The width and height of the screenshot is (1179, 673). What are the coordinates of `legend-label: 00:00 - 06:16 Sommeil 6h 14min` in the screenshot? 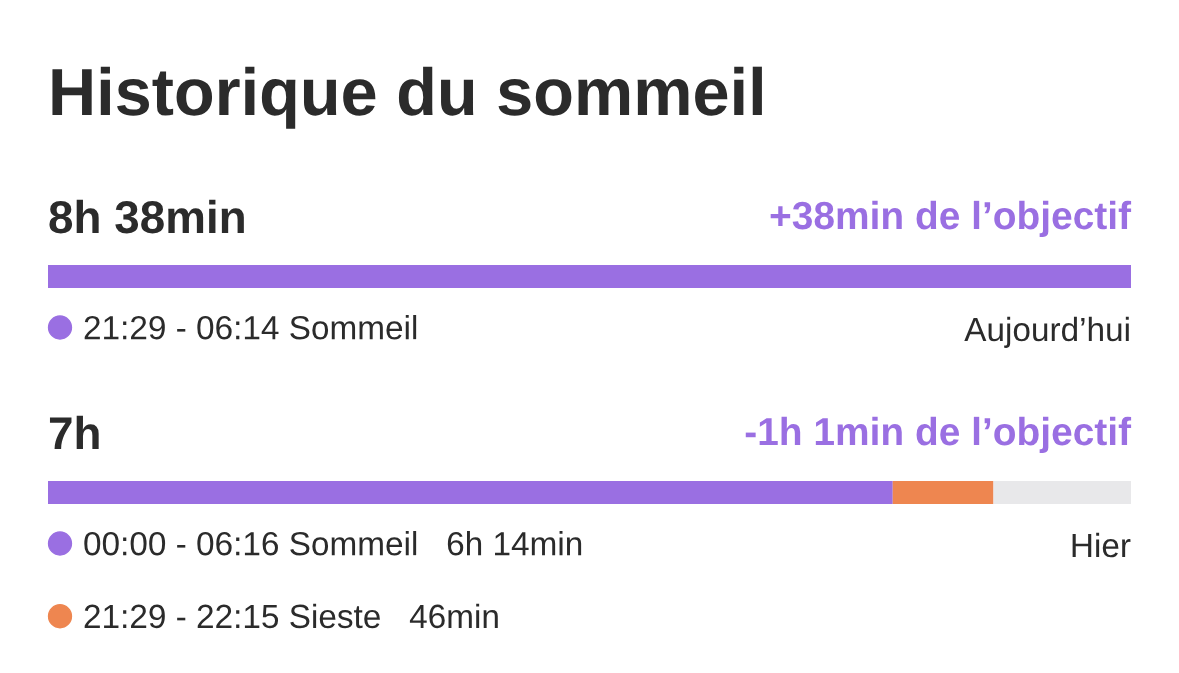 It's located at (333, 543).